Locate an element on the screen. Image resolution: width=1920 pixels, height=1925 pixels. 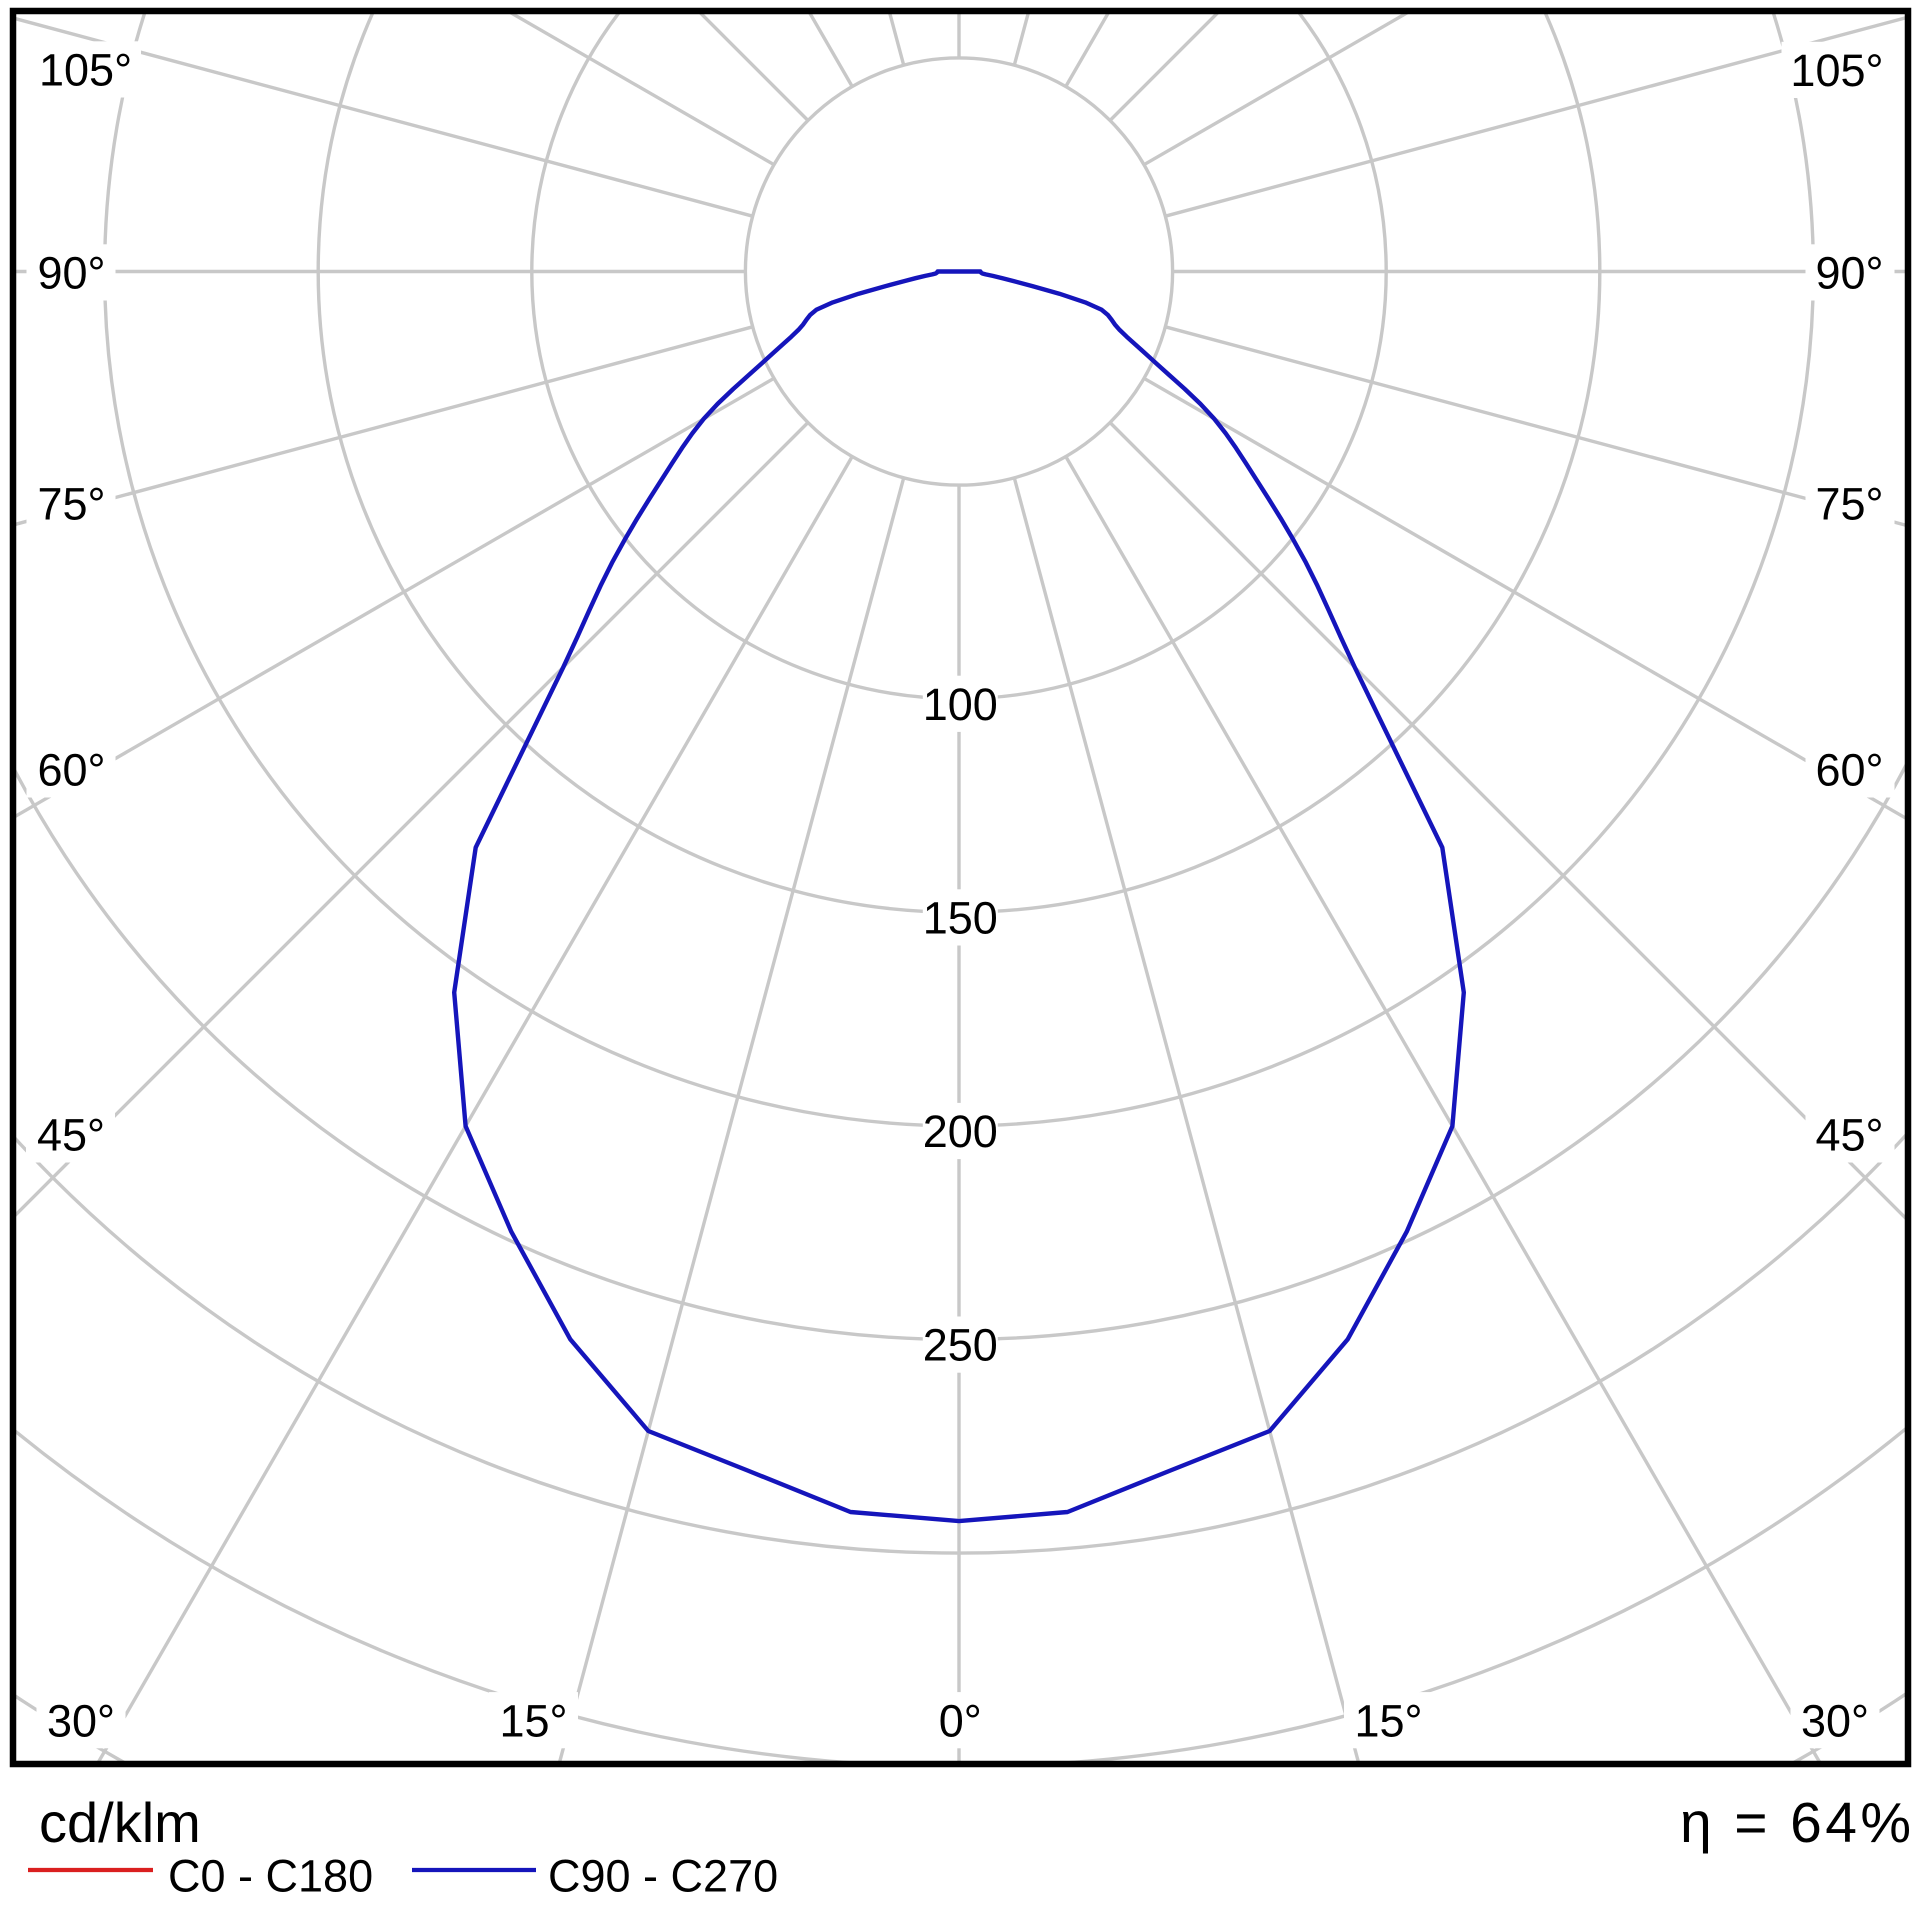
svg-text: 100 is located at coordinates (960, 704).